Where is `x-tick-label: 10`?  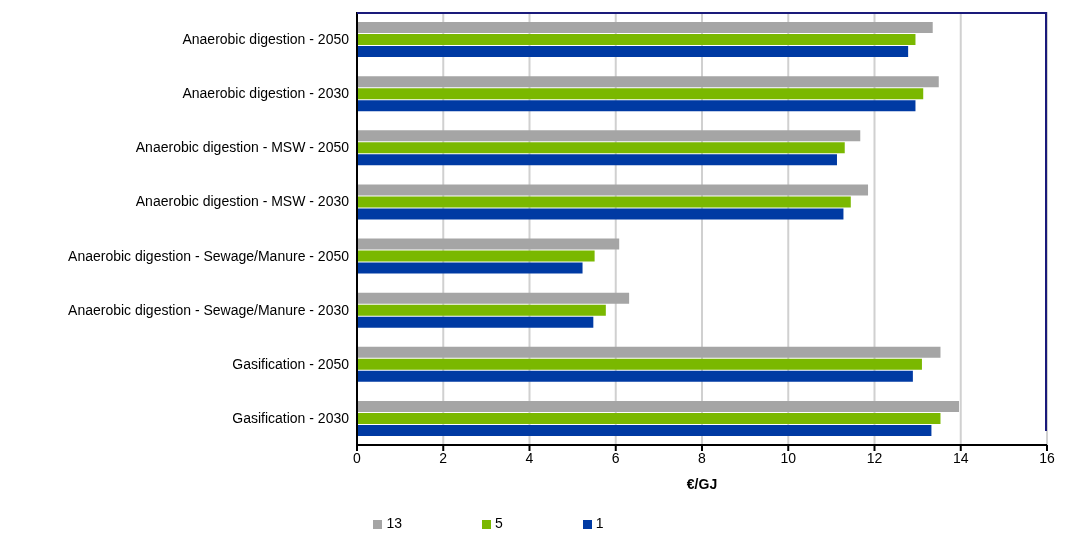 x-tick-label: 10 is located at coordinates (788, 457).